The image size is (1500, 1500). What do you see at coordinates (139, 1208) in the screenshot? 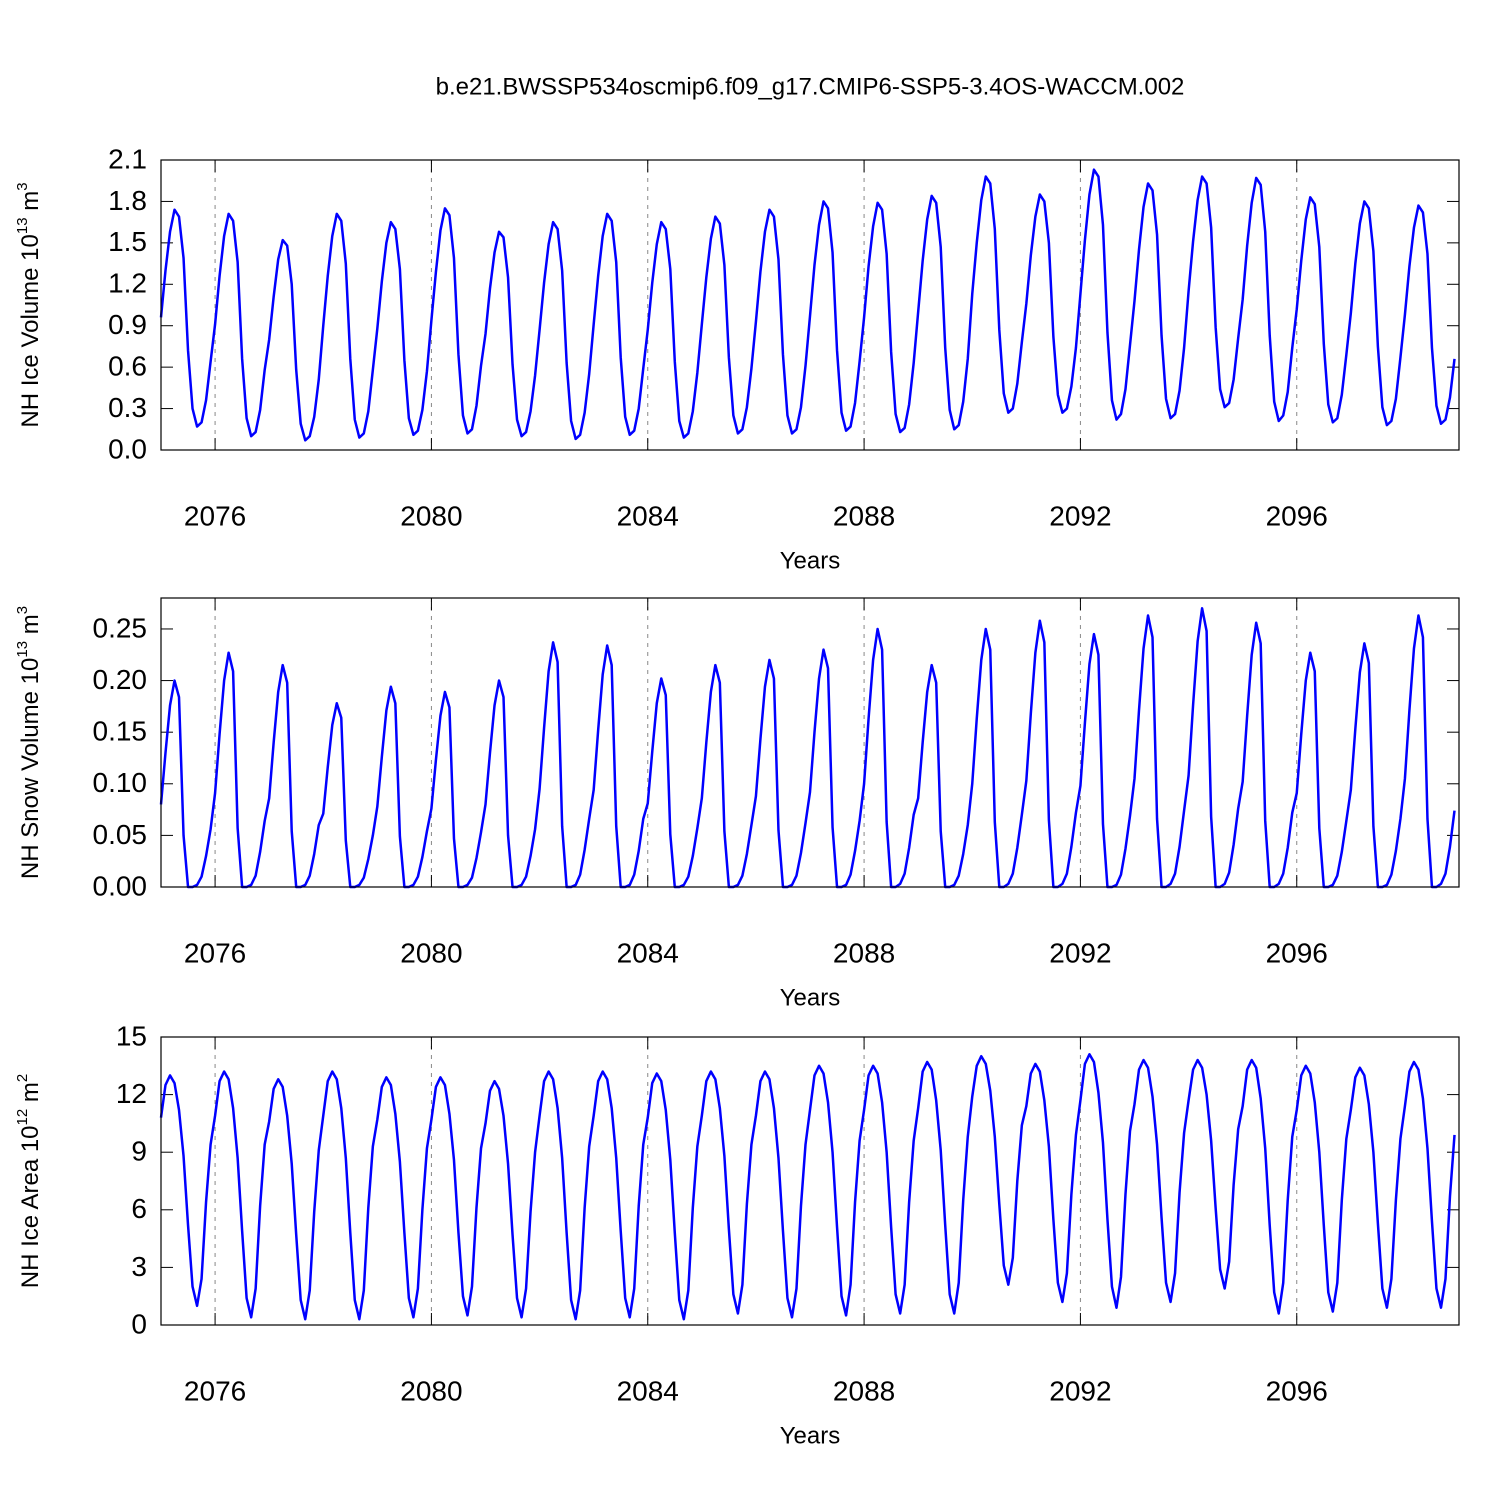
I see `y-tick-label: 6` at bounding box center [139, 1208].